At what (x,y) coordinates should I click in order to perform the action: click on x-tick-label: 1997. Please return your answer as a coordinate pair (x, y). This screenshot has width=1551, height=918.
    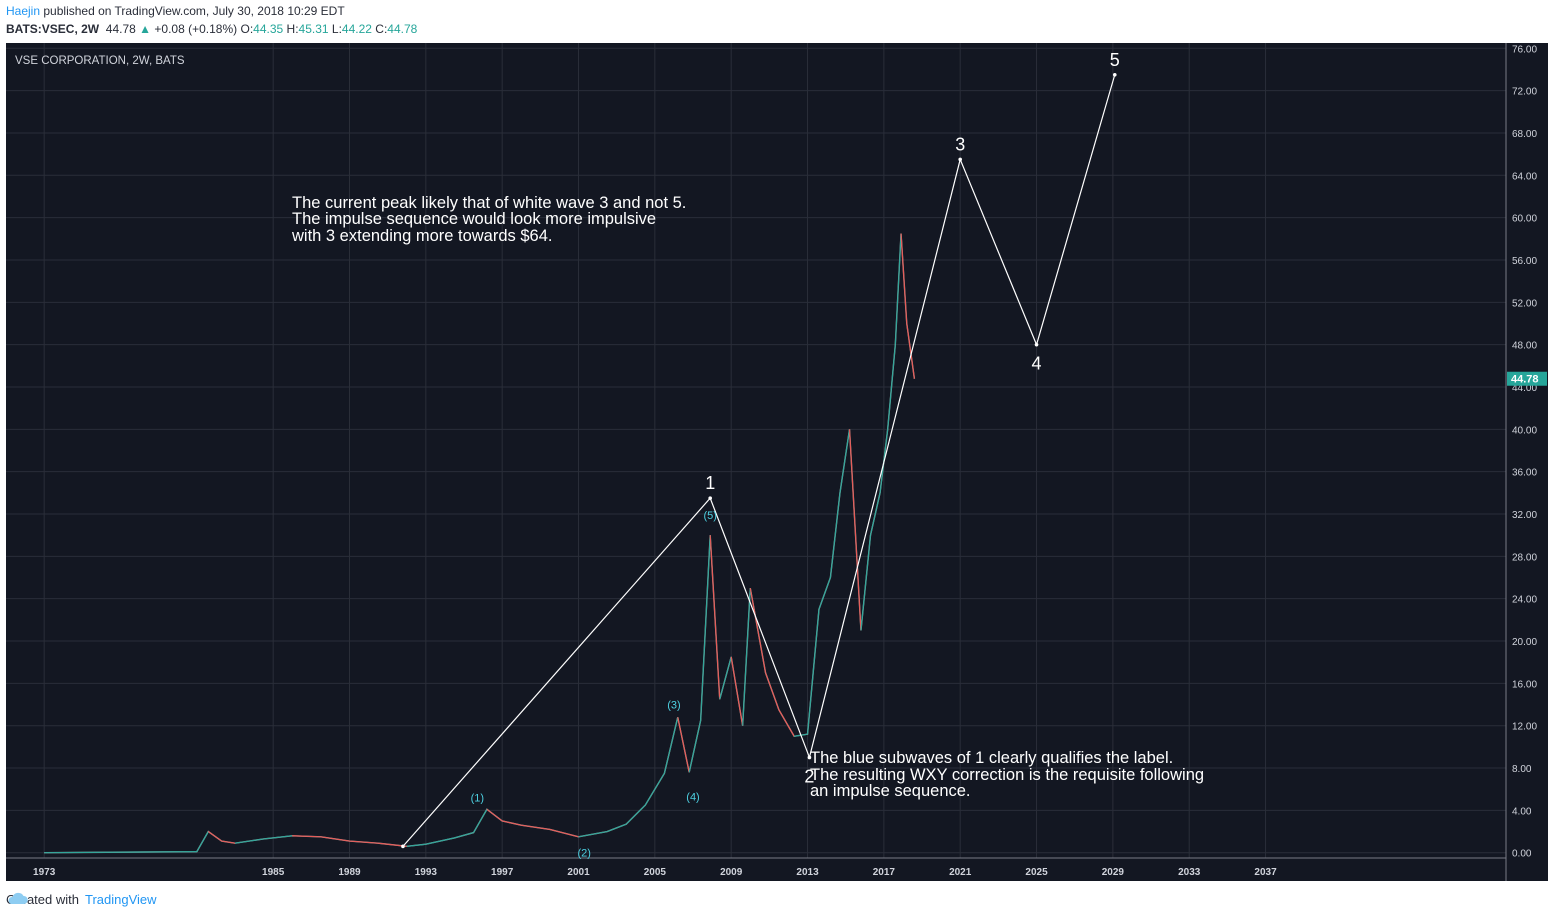
    Looking at the image, I should click on (502, 872).